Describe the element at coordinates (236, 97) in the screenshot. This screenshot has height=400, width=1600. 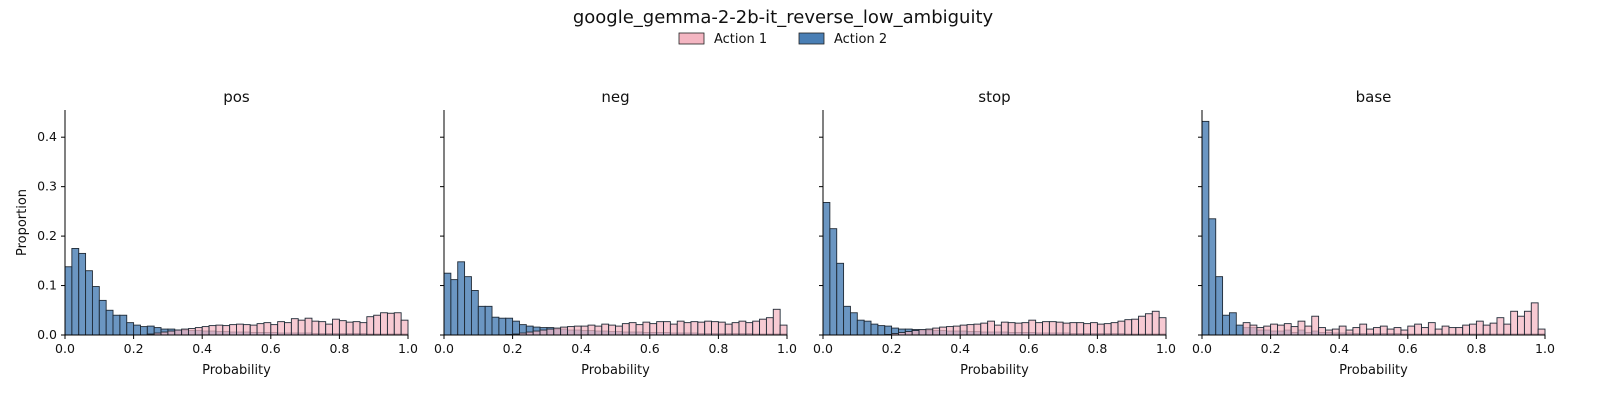
I see `panel-title: pos` at that location.